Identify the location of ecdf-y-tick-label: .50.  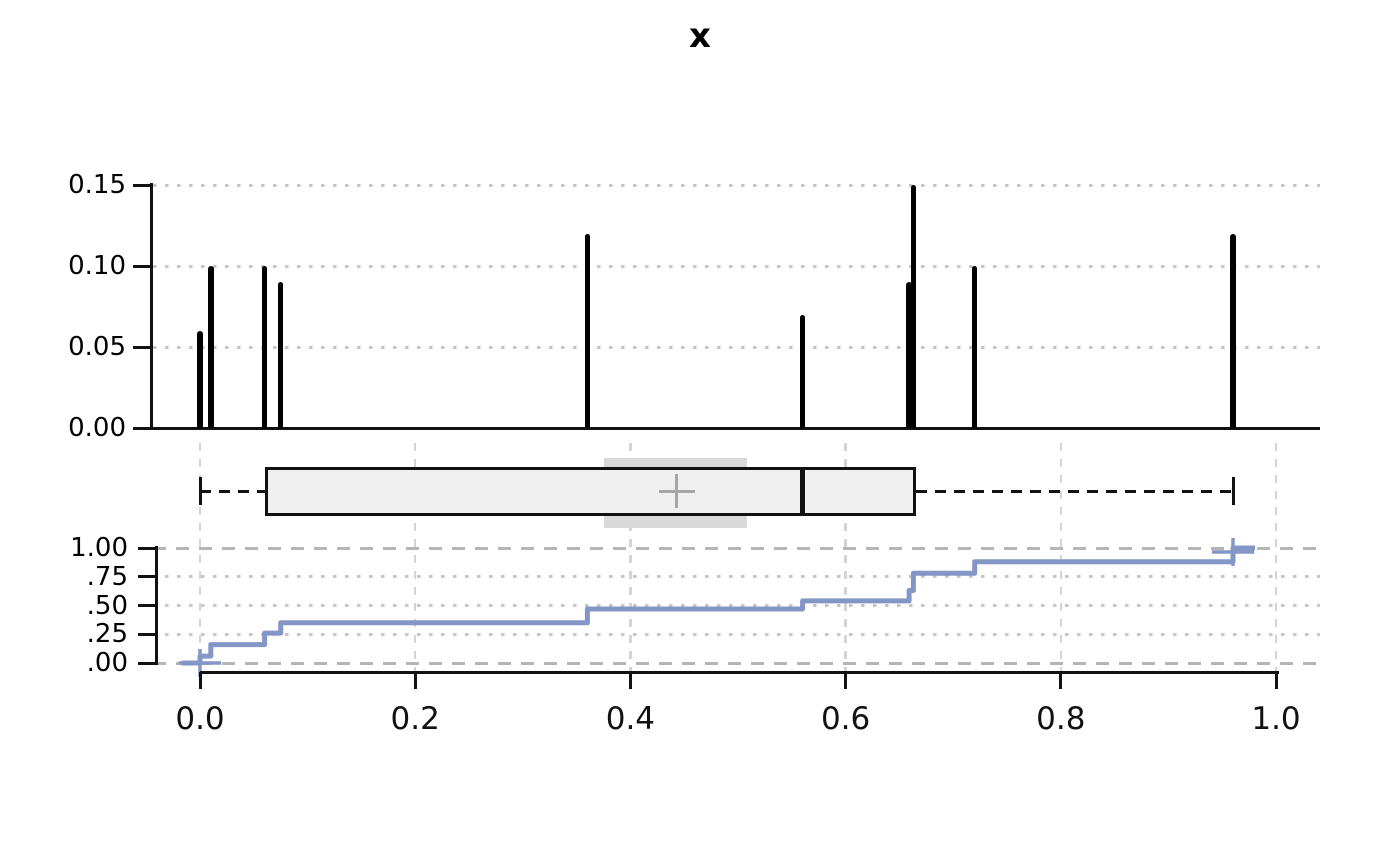
(107, 605).